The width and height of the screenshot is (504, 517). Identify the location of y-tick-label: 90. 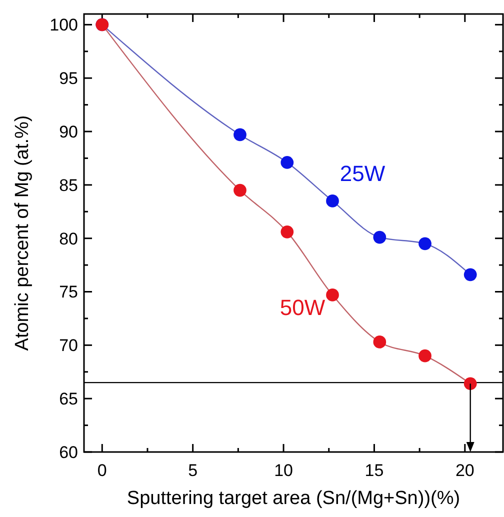
(68, 132).